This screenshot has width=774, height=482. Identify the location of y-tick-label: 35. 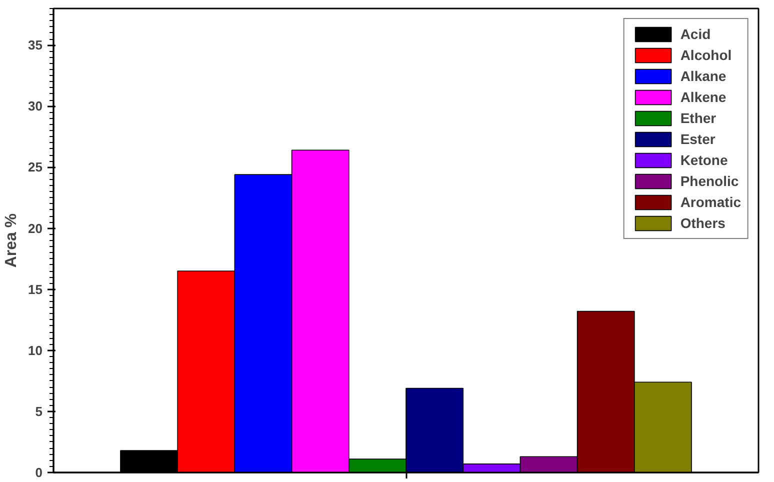
(35, 45).